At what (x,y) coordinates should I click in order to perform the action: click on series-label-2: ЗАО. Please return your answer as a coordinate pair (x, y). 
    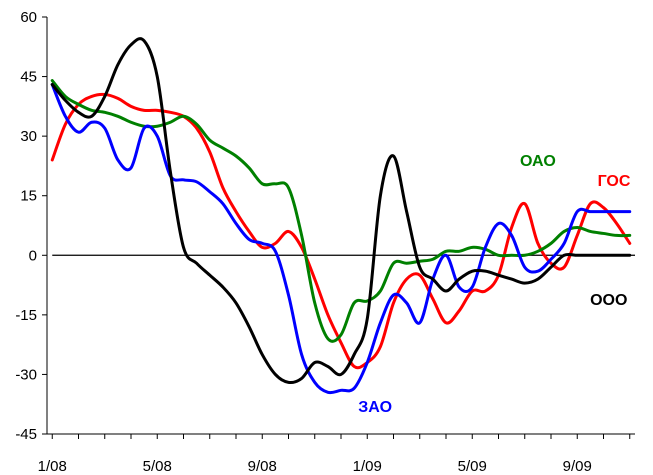
    Looking at the image, I should click on (375, 407).